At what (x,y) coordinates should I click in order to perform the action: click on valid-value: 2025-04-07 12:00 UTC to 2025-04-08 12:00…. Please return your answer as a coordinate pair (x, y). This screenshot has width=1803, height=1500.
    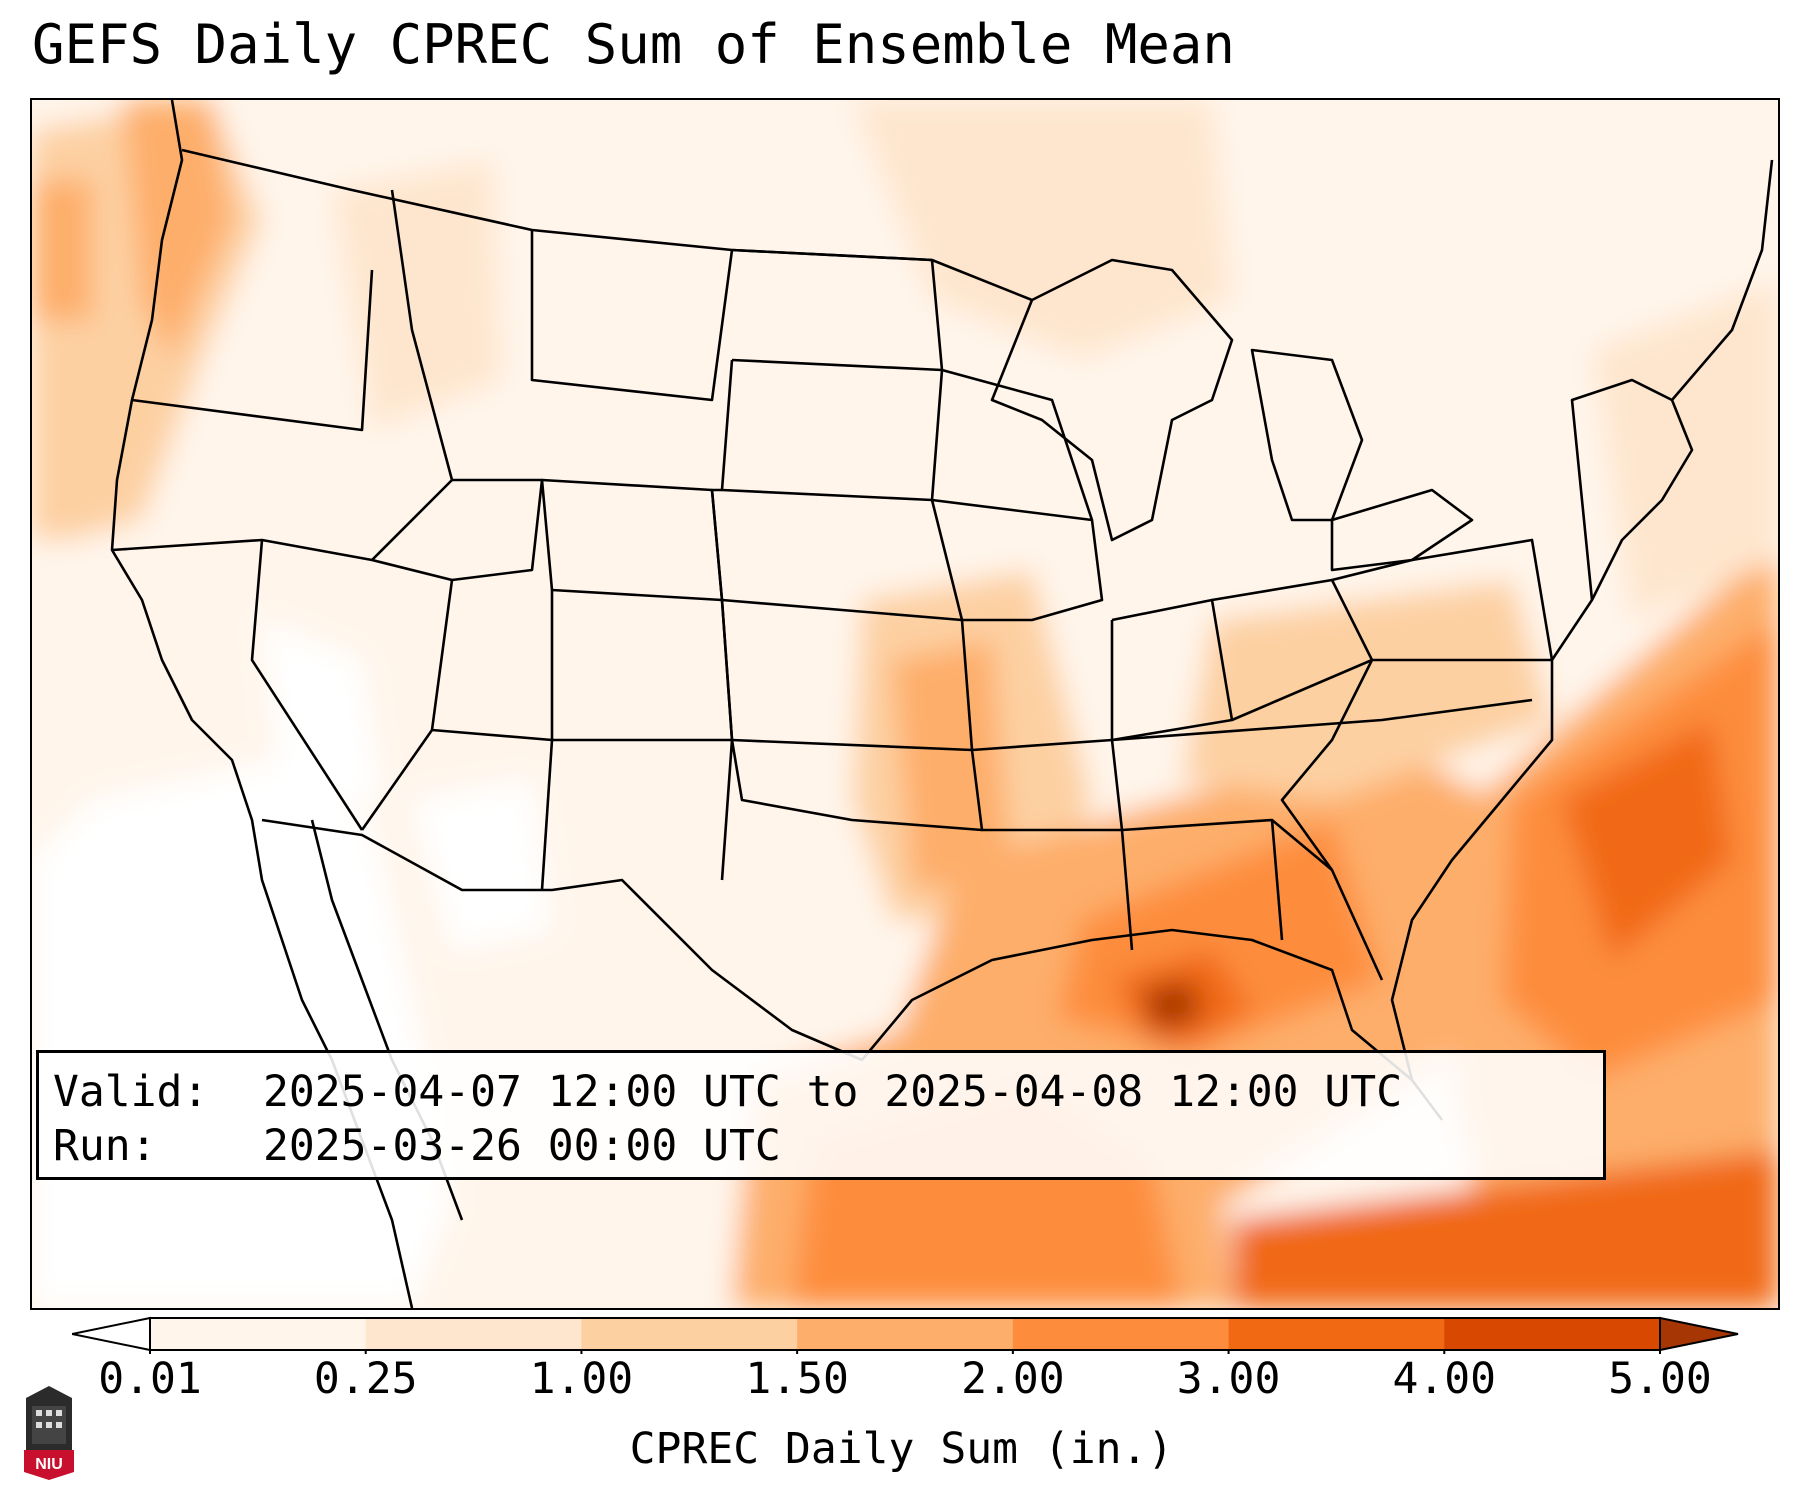
    Looking at the image, I should click on (833, 1092).